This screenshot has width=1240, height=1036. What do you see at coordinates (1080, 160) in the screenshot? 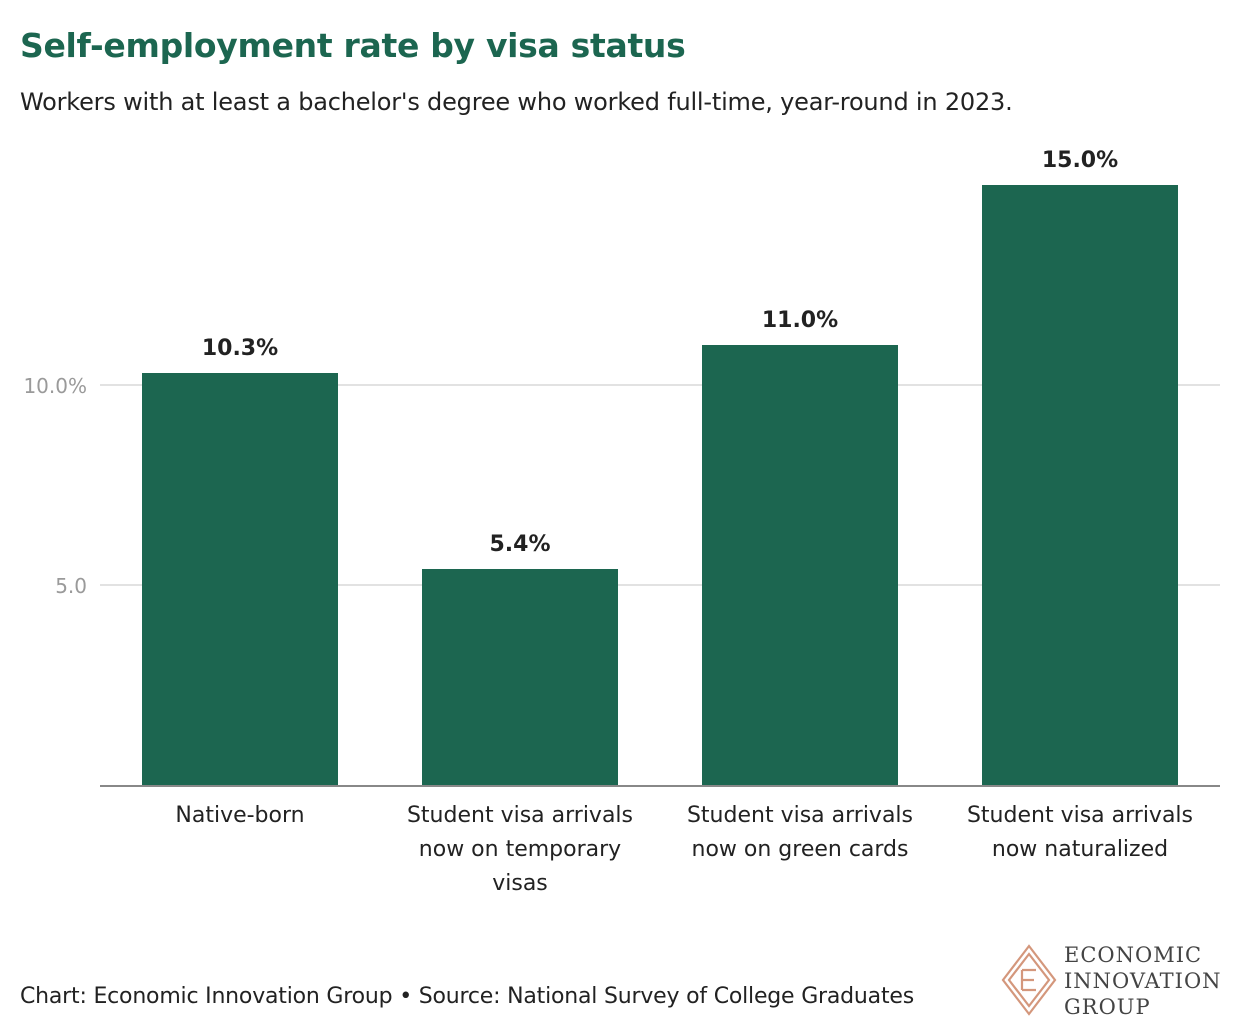
I see `data-label: 15.0%` at bounding box center [1080, 160].